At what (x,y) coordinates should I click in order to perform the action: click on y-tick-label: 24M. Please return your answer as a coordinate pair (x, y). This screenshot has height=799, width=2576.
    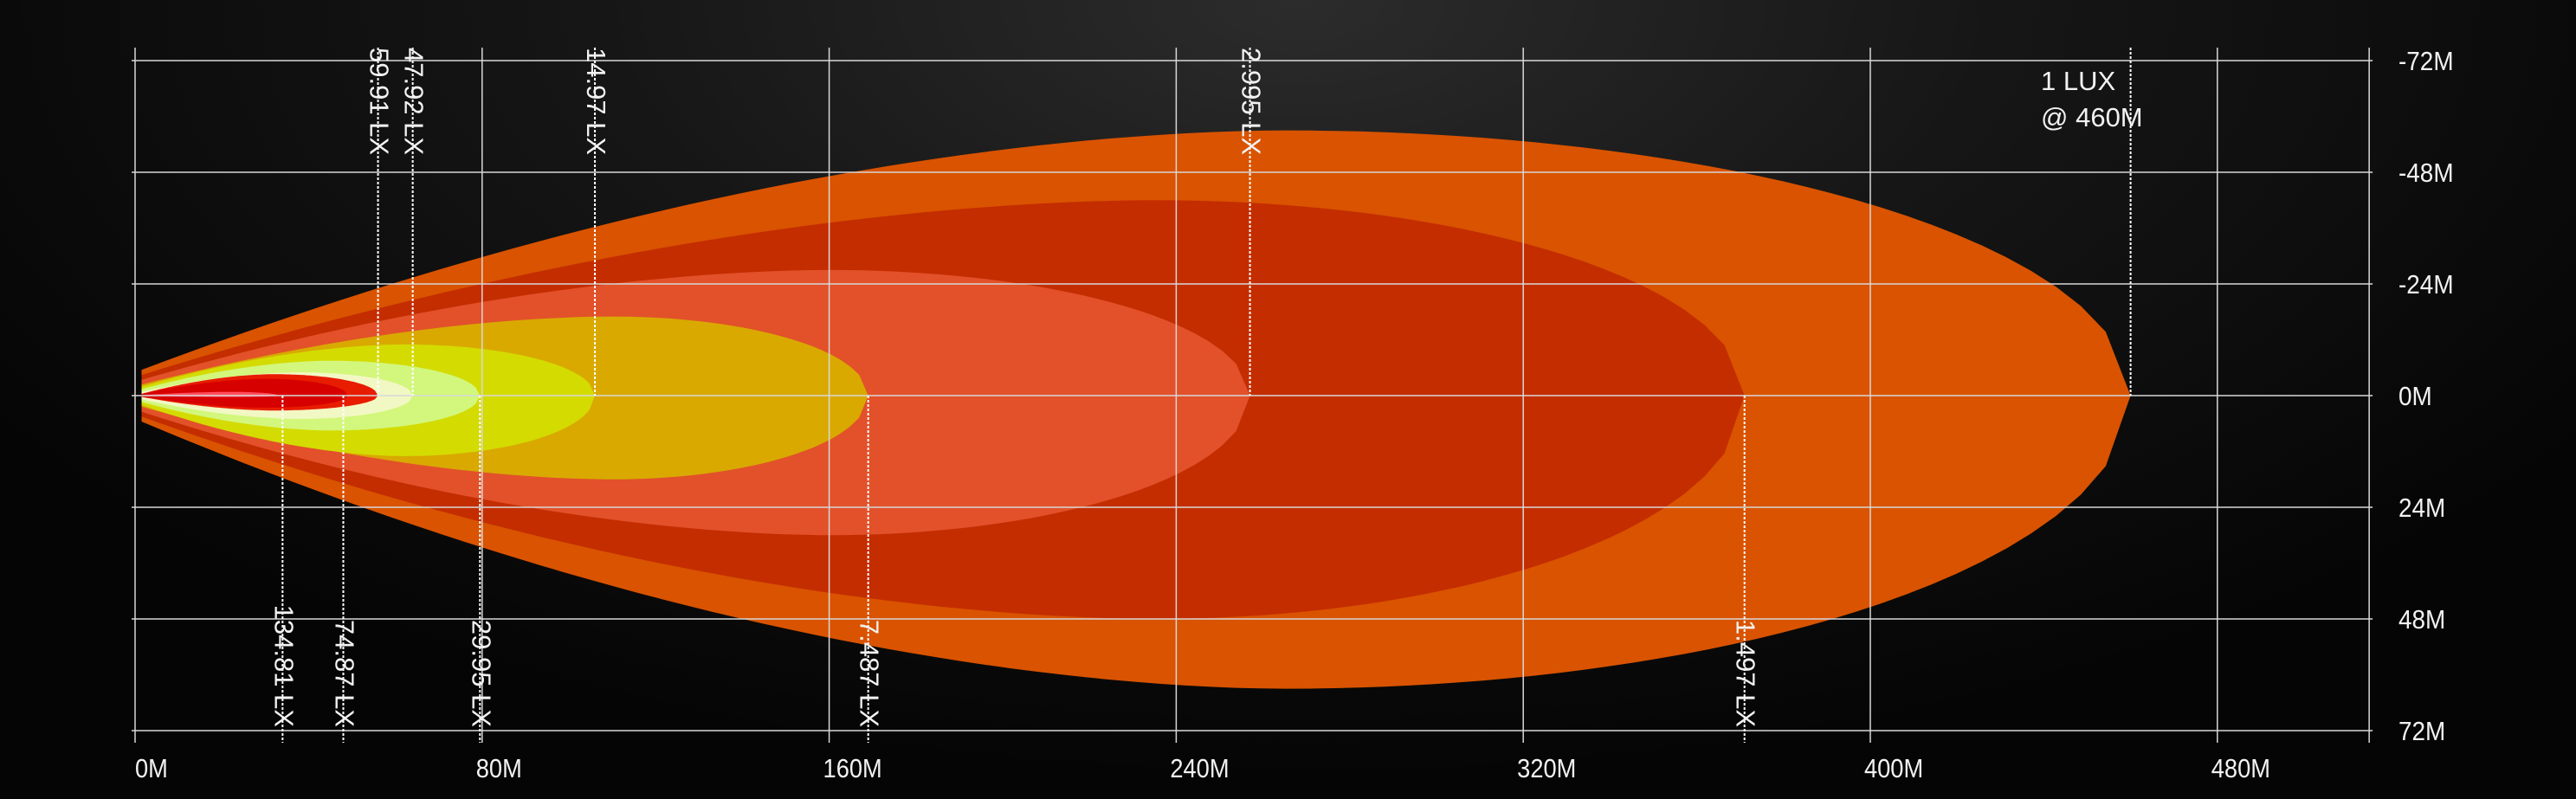
    Looking at the image, I should click on (2421, 508).